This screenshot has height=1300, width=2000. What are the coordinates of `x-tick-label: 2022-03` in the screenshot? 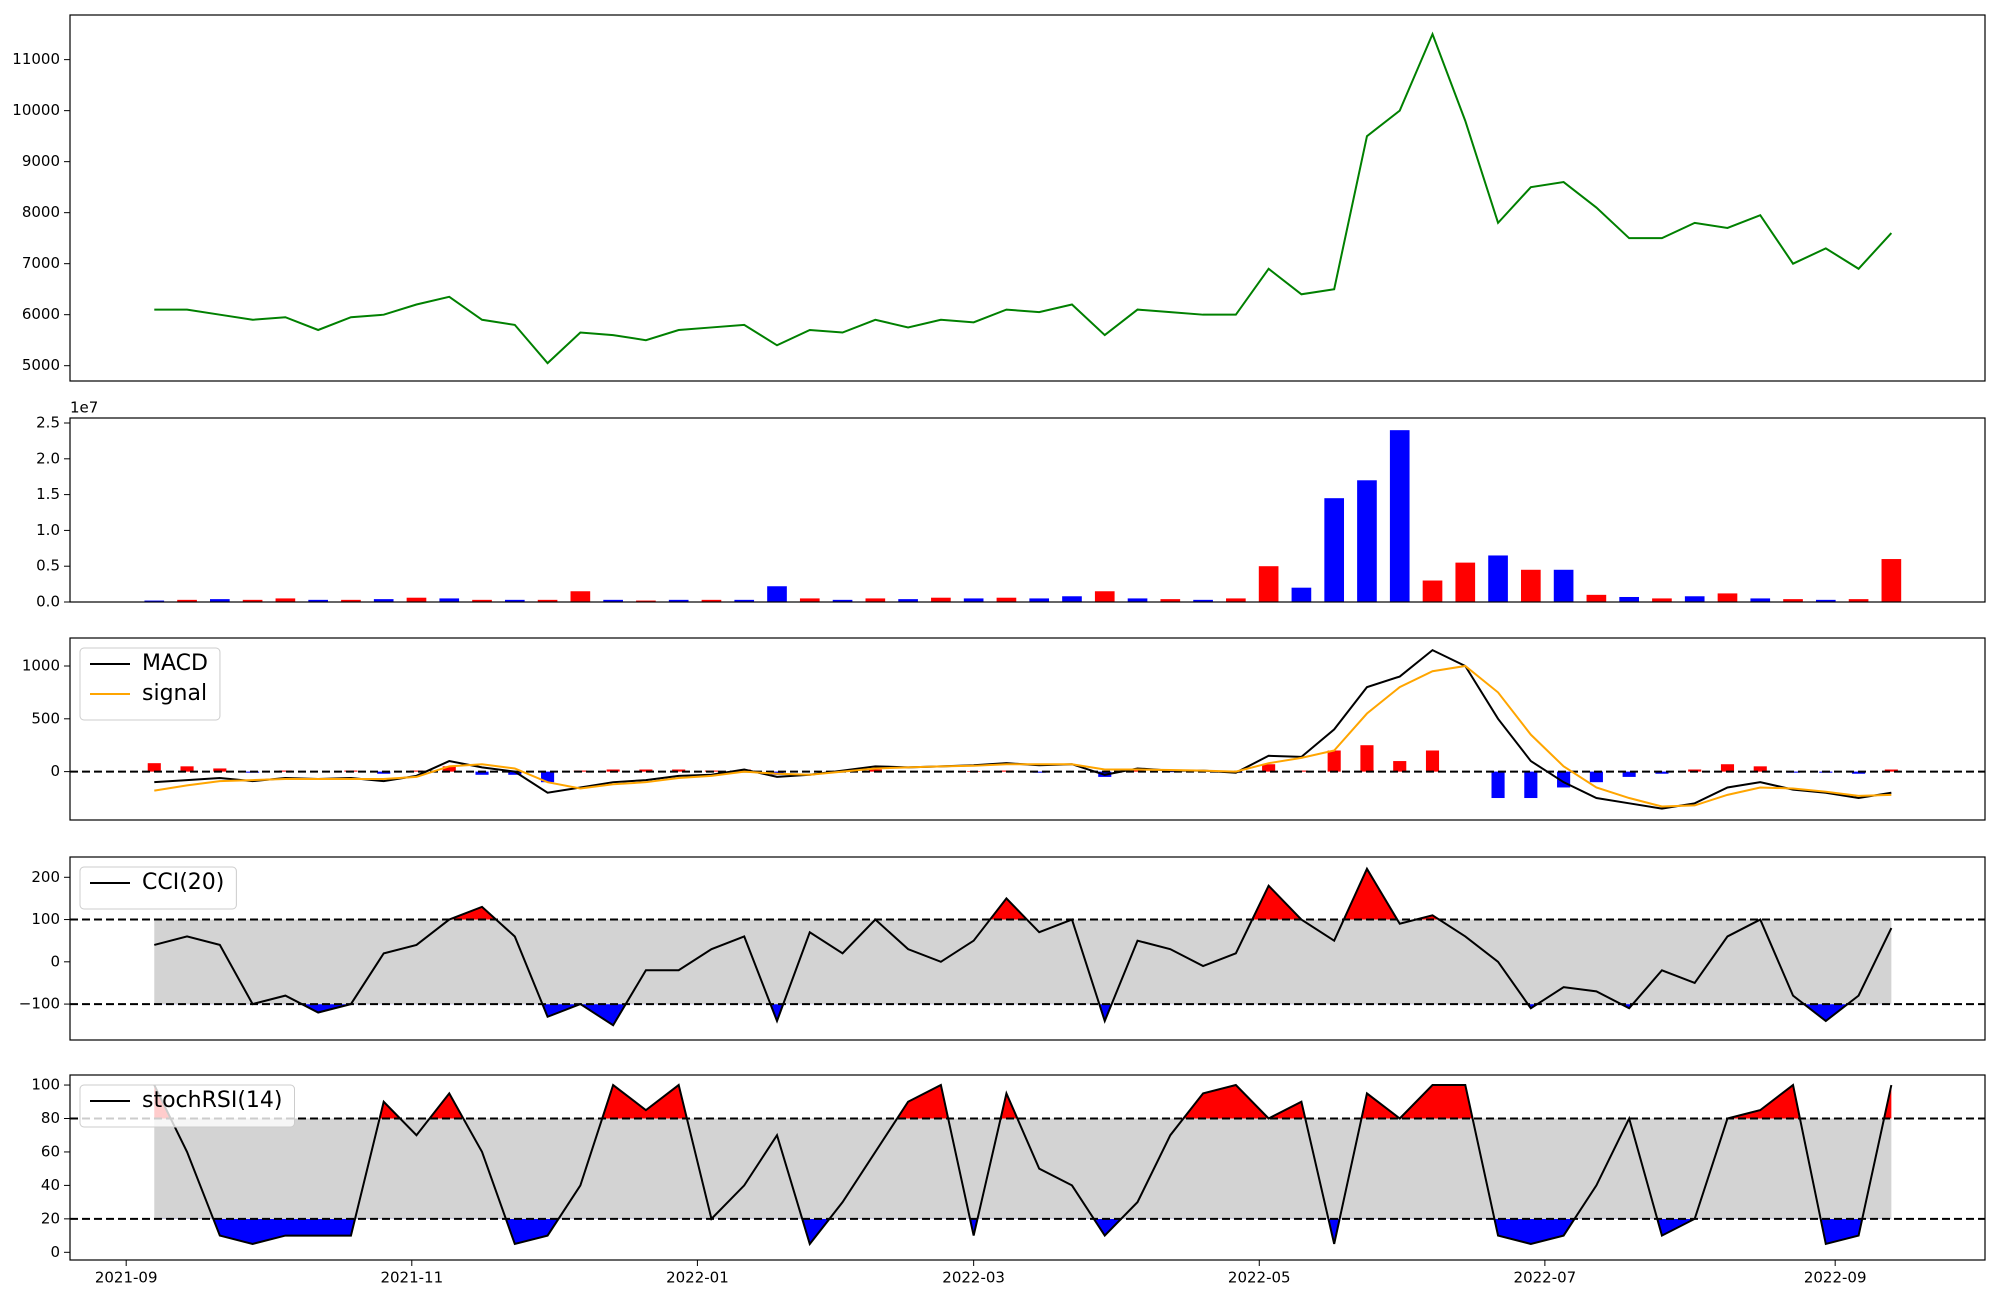 It's located at (973, 1278).